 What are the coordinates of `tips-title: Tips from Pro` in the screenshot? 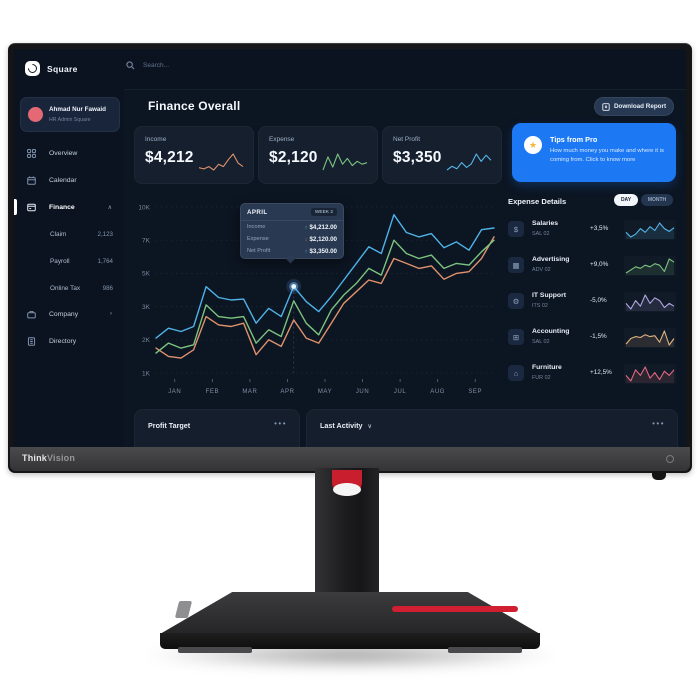 It's located at (574, 139).